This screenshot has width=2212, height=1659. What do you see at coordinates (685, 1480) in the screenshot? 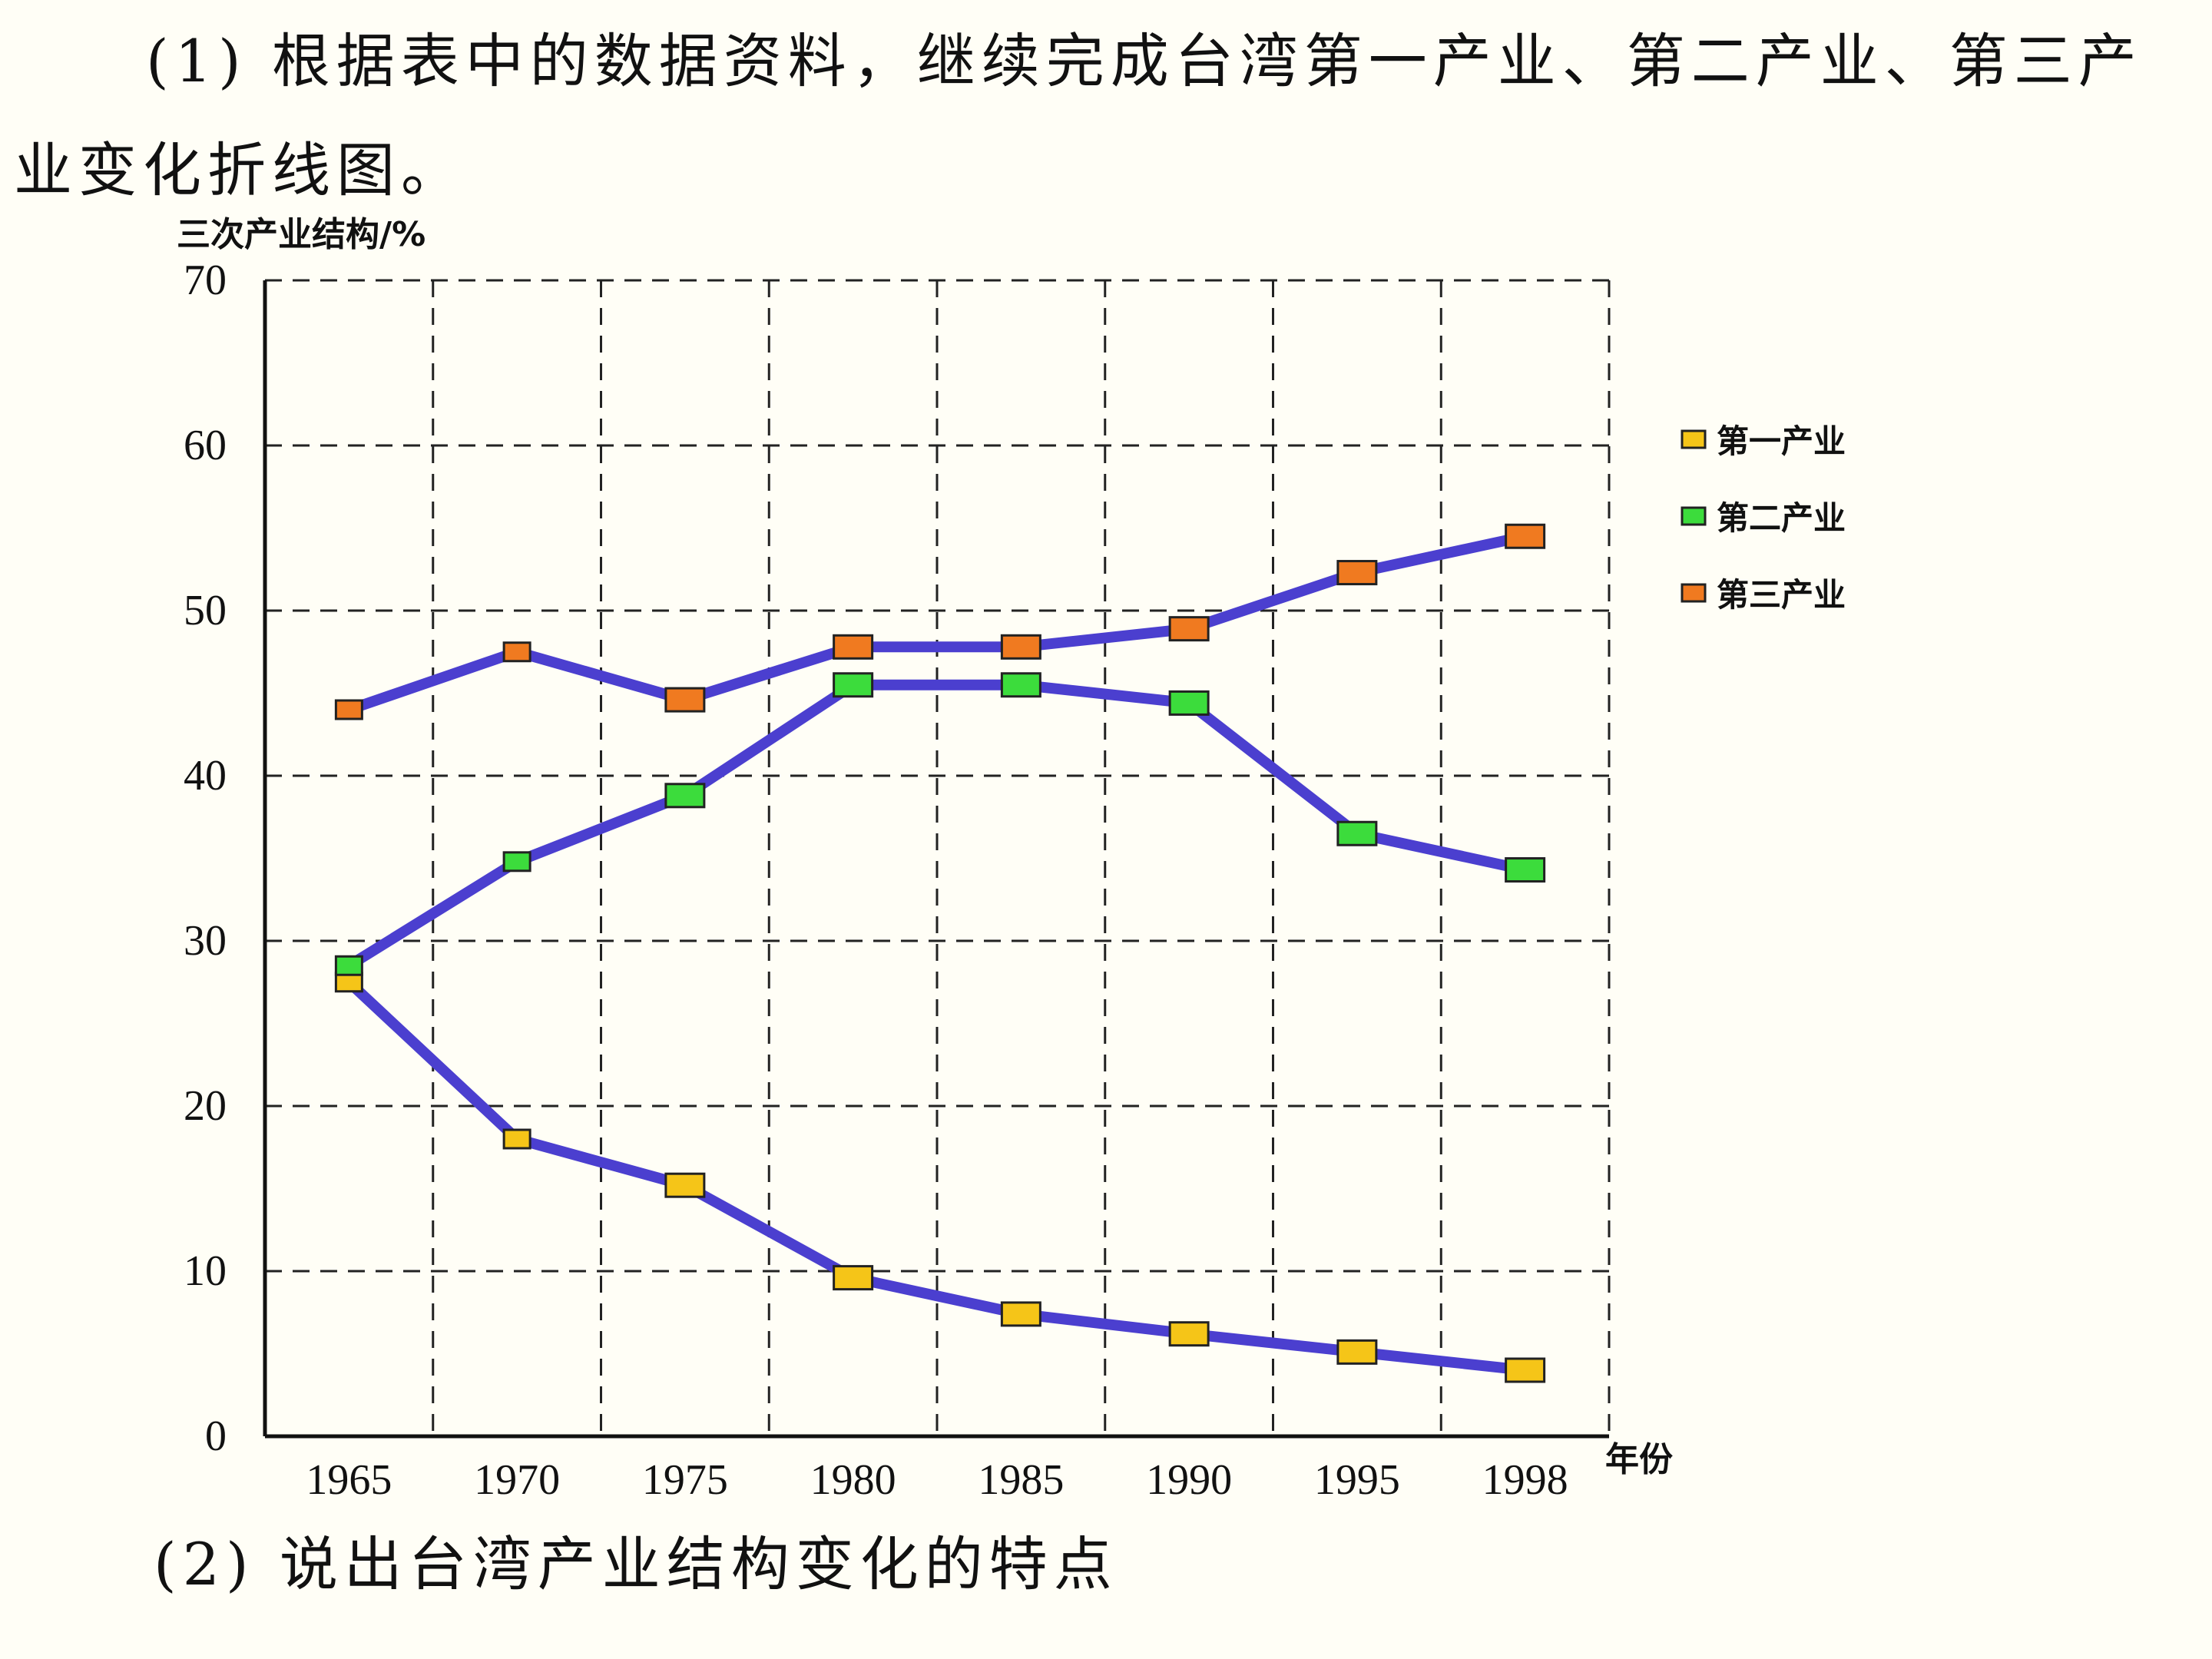
I see `x-tick-label: 1975` at bounding box center [685, 1480].